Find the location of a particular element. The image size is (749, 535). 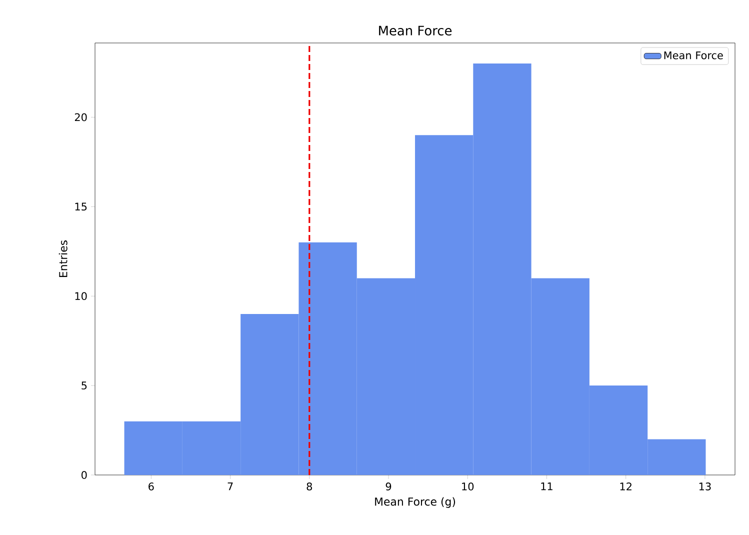

x-tick-label: 13 is located at coordinates (705, 486).